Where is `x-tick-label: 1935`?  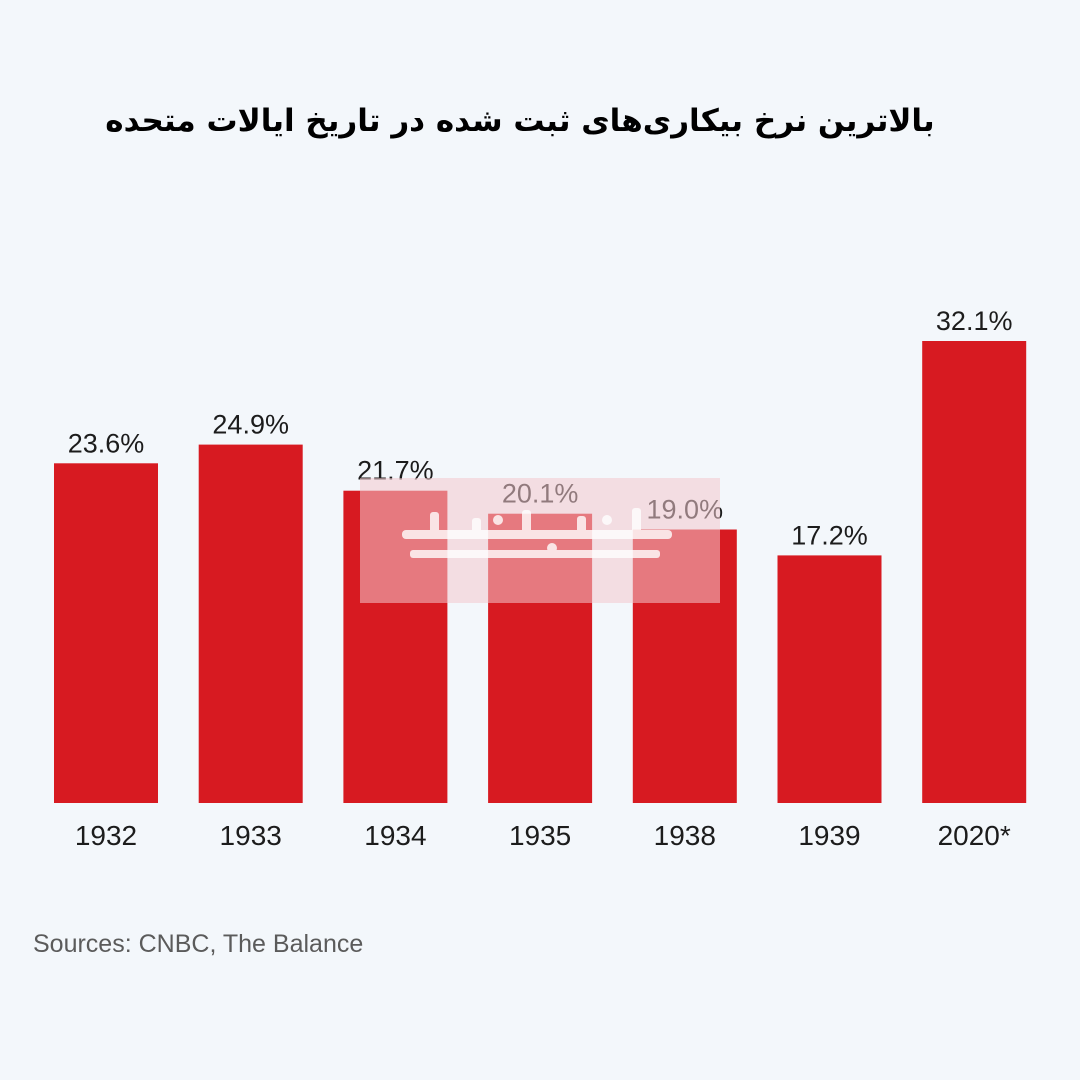
x-tick-label: 1935 is located at coordinates (540, 835).